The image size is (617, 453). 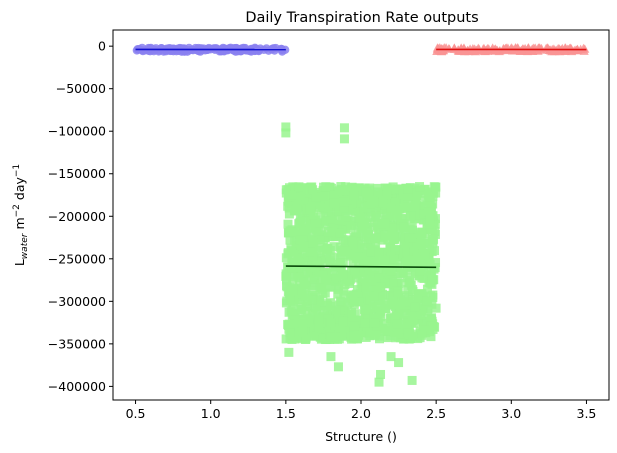 I want to click on y-tick-label: −200000, so click(x=77, y=216).